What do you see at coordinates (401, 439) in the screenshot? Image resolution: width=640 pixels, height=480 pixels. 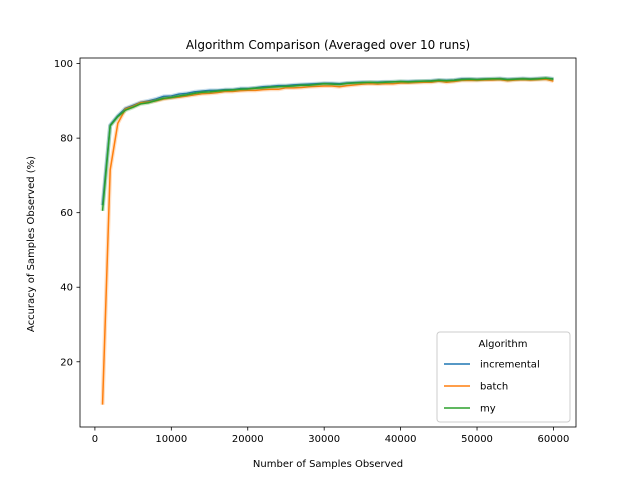 I see `x-tick-label: 40000` at bounding box center [401, 439].